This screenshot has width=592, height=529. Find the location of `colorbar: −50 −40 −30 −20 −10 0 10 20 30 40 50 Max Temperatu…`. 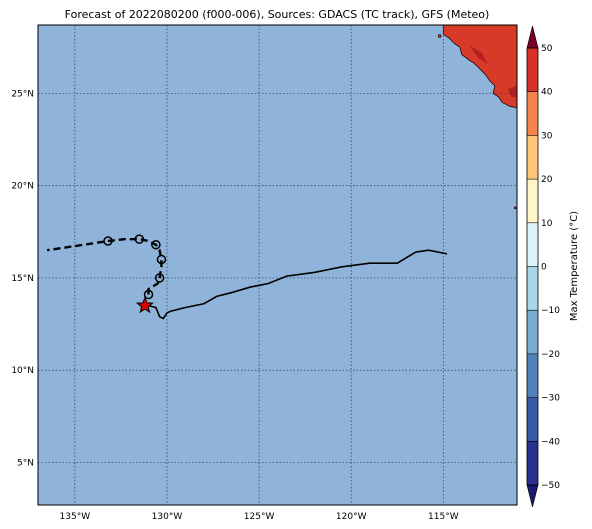

colorbar: −50 −40 −30 −20 −10 0 10 20 30 40 50 Max Temperatu… is located at coordinates (553, 266).